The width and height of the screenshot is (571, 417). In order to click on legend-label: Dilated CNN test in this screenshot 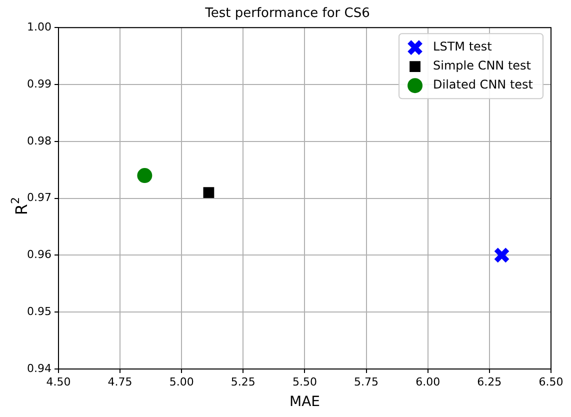, I will do `click(483, 85)`.